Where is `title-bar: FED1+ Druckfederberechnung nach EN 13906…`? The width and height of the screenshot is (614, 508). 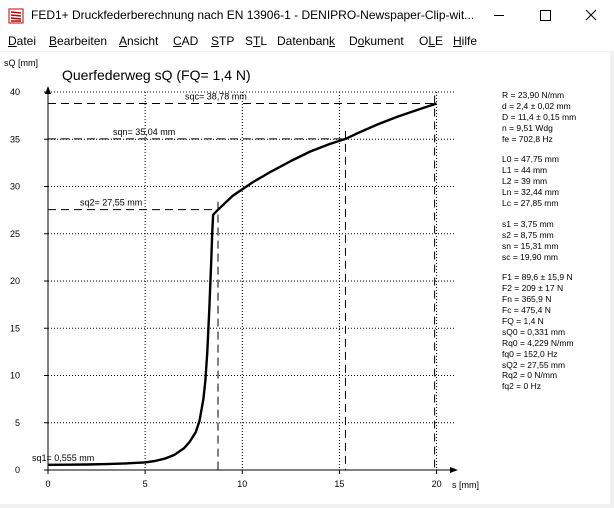 title-bar: FED1+ Druckfederberechnung nach EN 13906… is located at coordinates (307, 15).